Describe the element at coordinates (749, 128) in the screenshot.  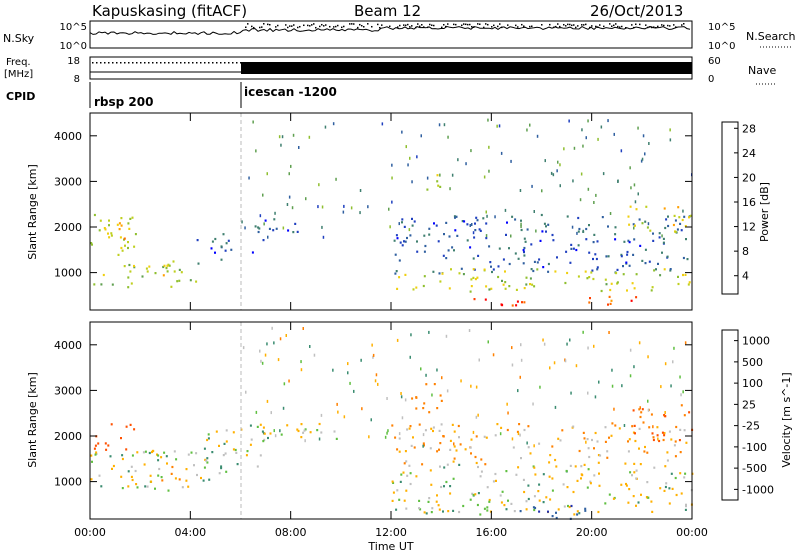
I see `colorbar-tick-label: 28` at that location.